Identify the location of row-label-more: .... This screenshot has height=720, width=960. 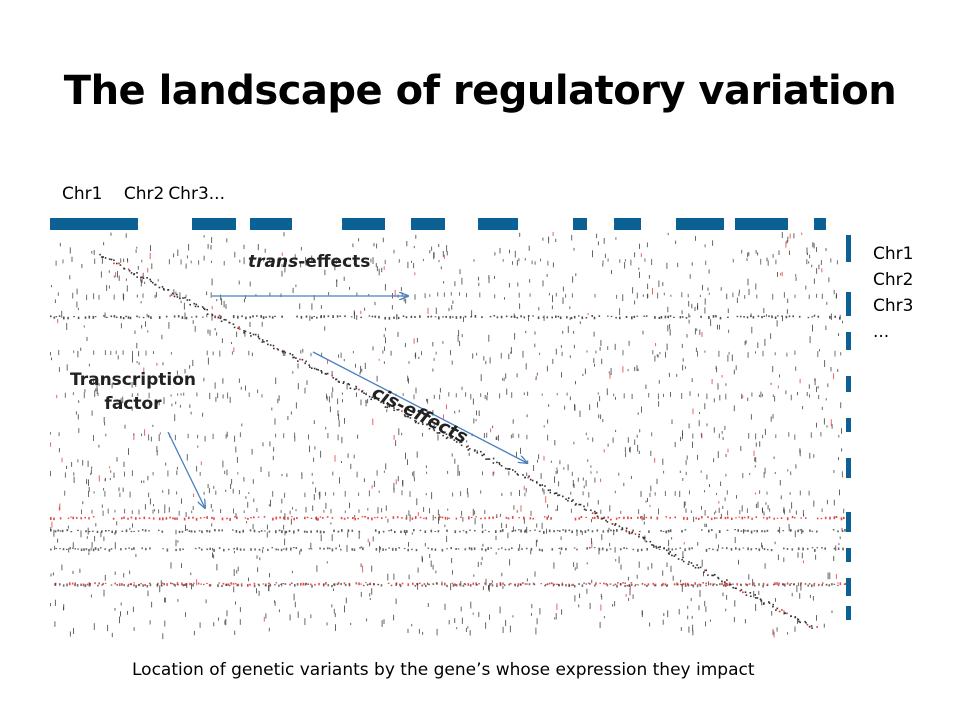
(881, 332).